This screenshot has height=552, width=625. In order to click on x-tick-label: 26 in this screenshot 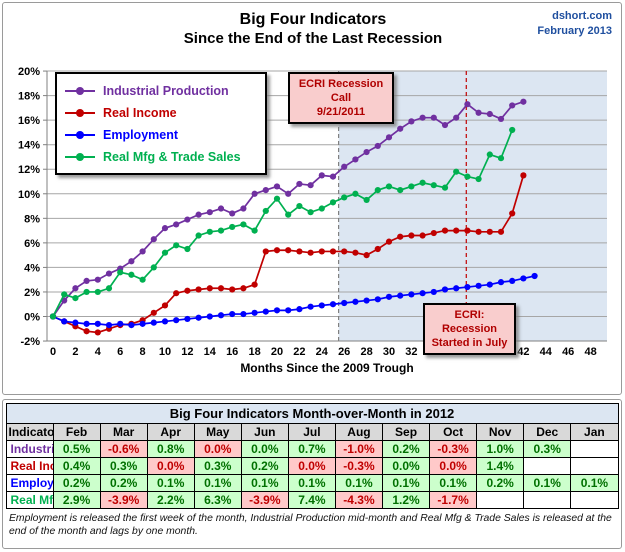, I will do `click(344, 352)`.